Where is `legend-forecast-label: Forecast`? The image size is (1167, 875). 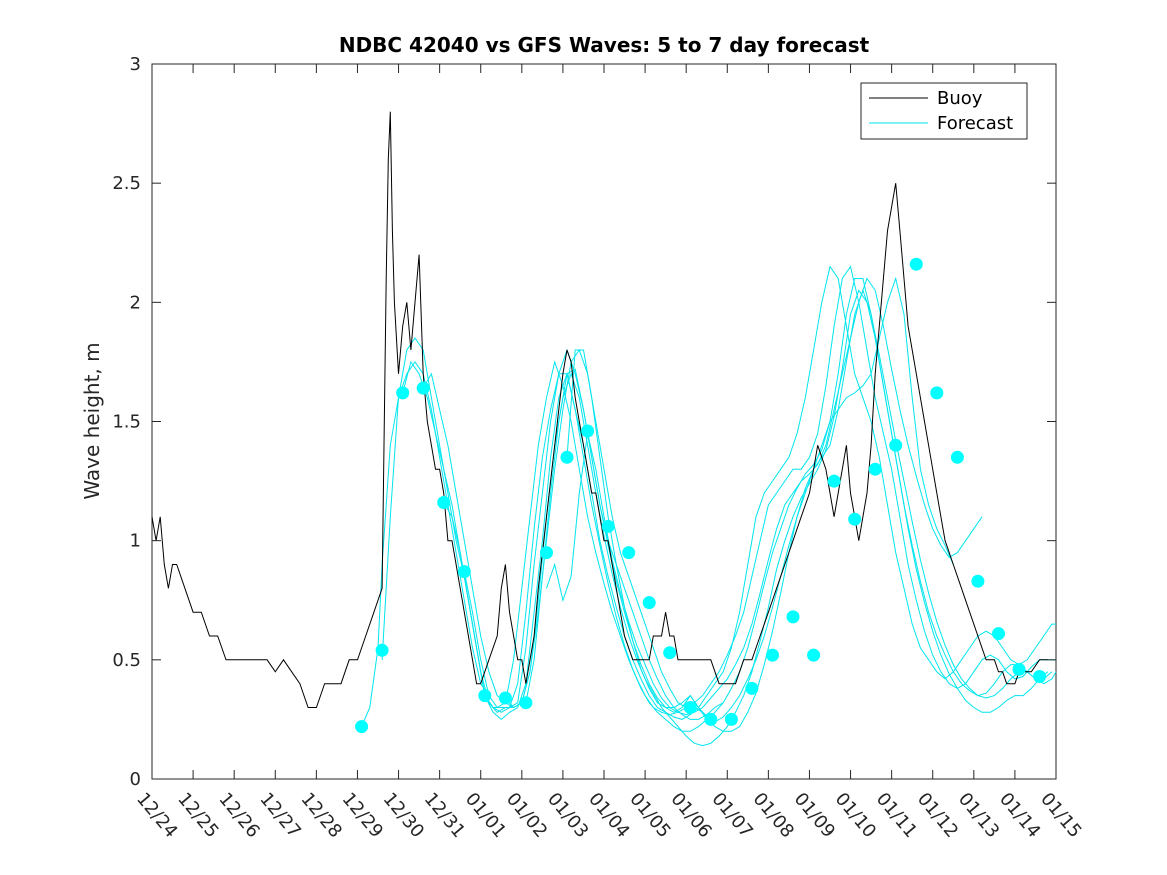
legend-forecast-label: Forecast is located at coordinates (975, 123).